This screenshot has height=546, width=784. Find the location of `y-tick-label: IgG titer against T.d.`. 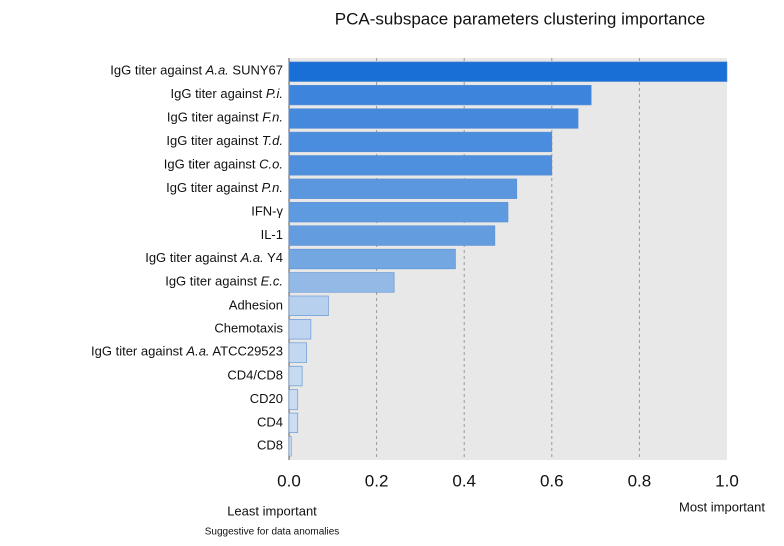

y-tick-label: IgG titer against T.d. is located at coordinates (224, 140).